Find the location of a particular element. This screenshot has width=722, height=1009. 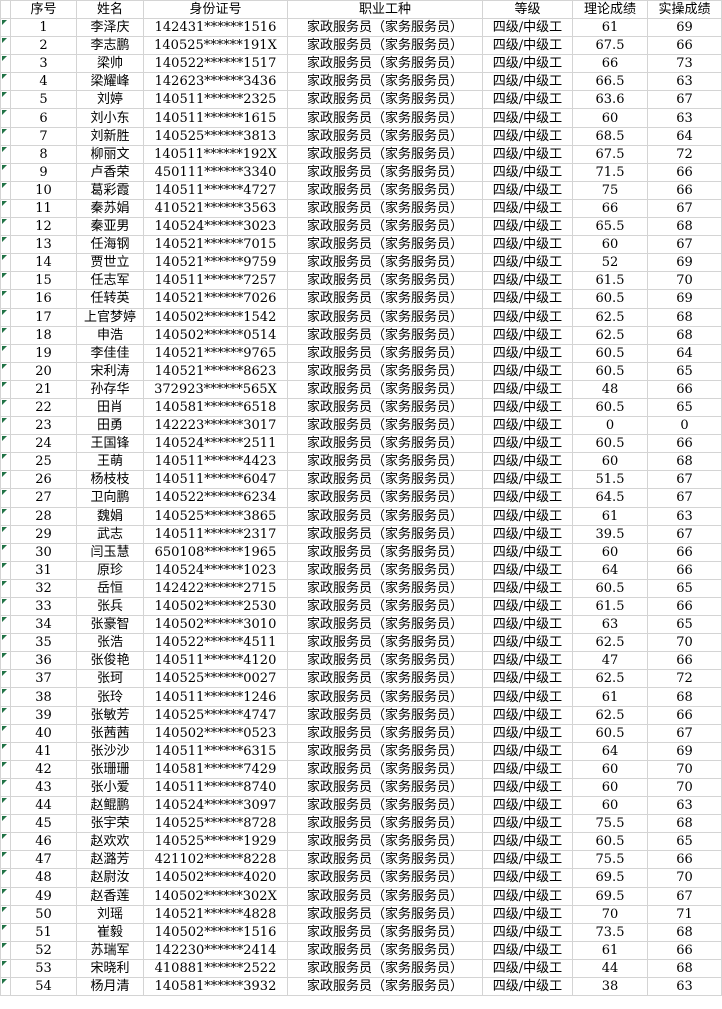

row-indicator-header-cell is located at coordinates (6, 10).